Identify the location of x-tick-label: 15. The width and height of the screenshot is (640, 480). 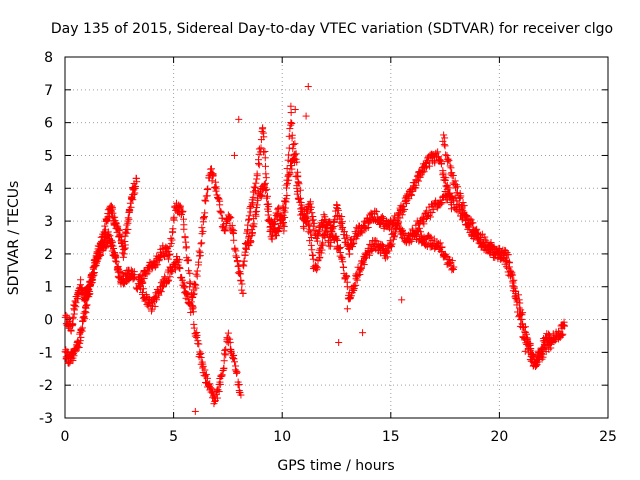
(391, 437).